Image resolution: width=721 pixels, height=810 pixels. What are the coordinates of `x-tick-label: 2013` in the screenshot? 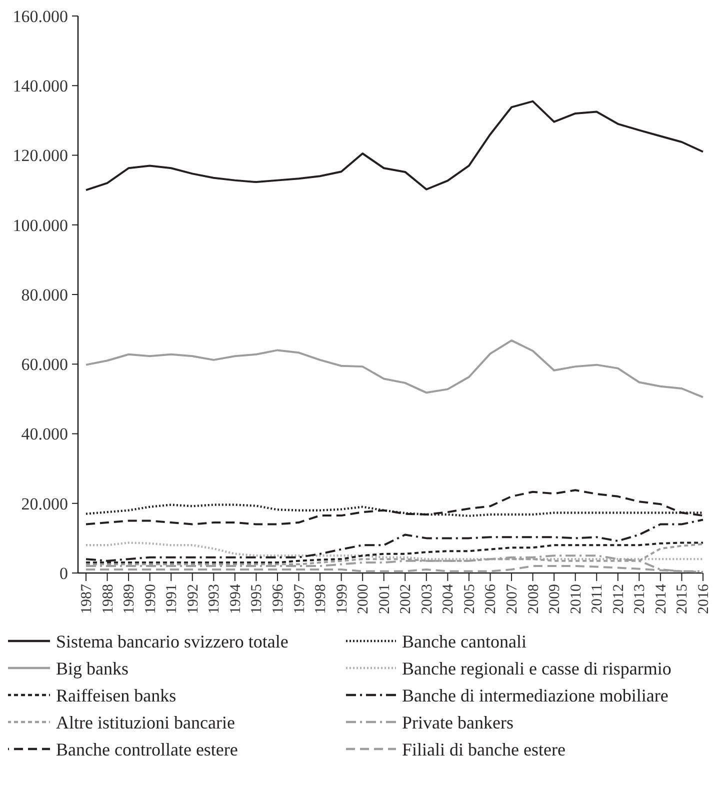 It's located at (640, 599).